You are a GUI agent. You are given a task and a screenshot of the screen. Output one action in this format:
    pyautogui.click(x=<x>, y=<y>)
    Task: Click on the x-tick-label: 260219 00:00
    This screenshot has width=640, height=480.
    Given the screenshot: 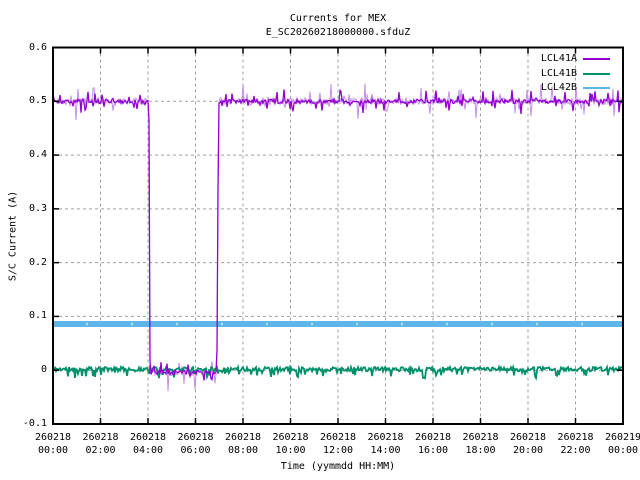 What is the action you would take?
    pyautogui.click(x=622, y=444)
    